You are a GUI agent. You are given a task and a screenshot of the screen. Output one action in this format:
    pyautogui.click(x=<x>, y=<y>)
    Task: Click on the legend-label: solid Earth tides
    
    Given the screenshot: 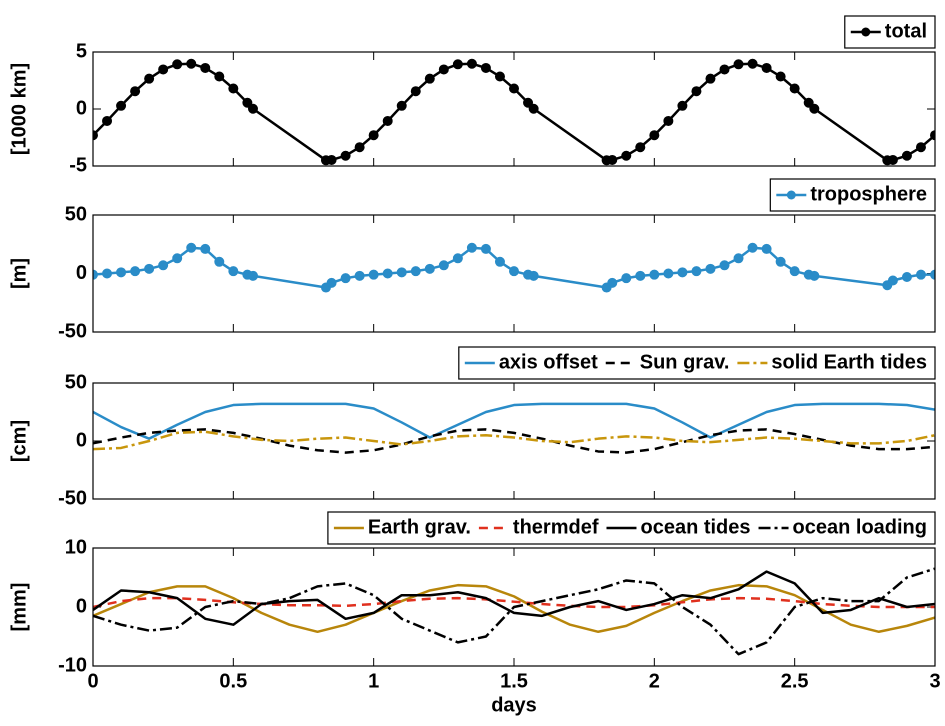 What is the action you would take?
    pyautogui.click(x=849, y=362)
    